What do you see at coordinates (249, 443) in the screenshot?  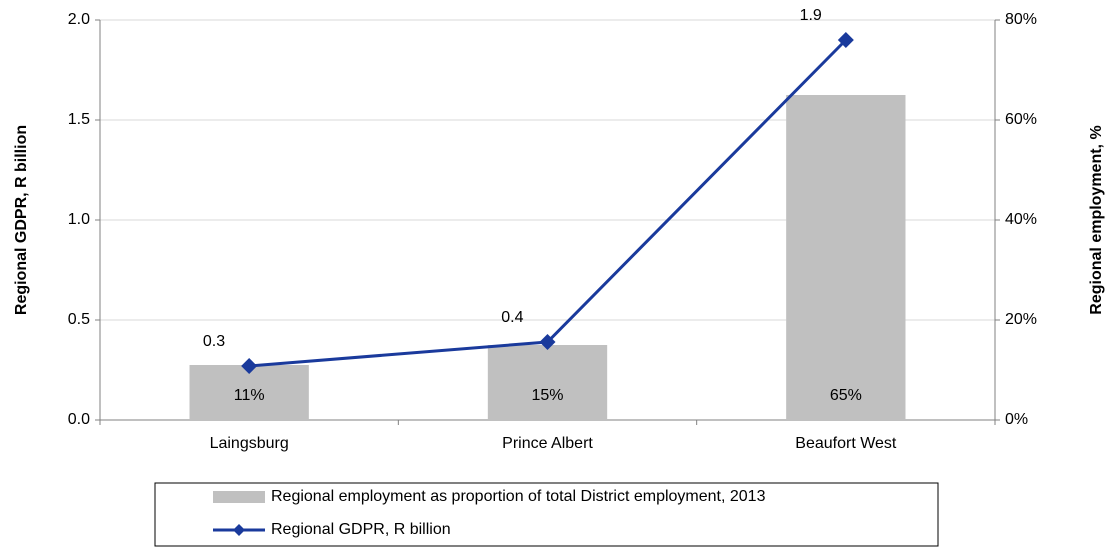 I see `x-tick-label: Laingsburg` at bounding box center [249, 443].